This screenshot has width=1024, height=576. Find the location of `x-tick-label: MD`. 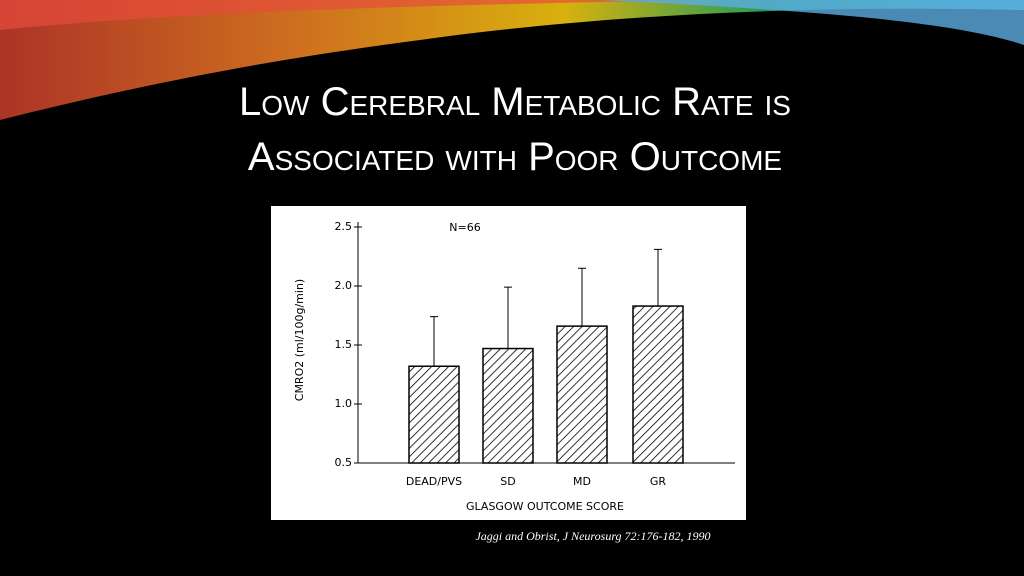

x-tick-label: MD is located at coordinates (582, 481).